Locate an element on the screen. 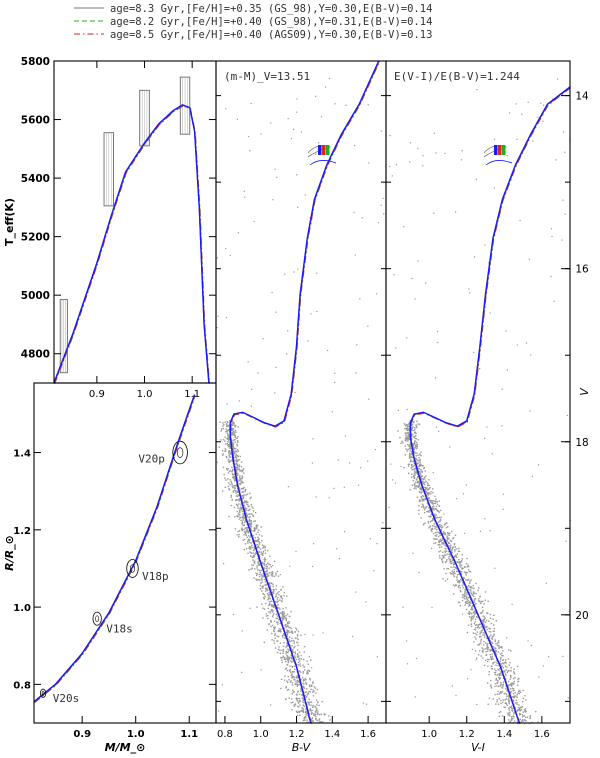  y-tick-label: 5800 is located at coordinates (35, 62).